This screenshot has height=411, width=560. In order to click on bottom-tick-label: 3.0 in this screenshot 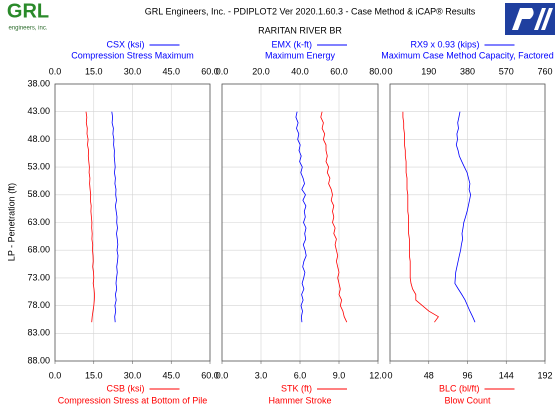, I will do `click(261, 375)`.